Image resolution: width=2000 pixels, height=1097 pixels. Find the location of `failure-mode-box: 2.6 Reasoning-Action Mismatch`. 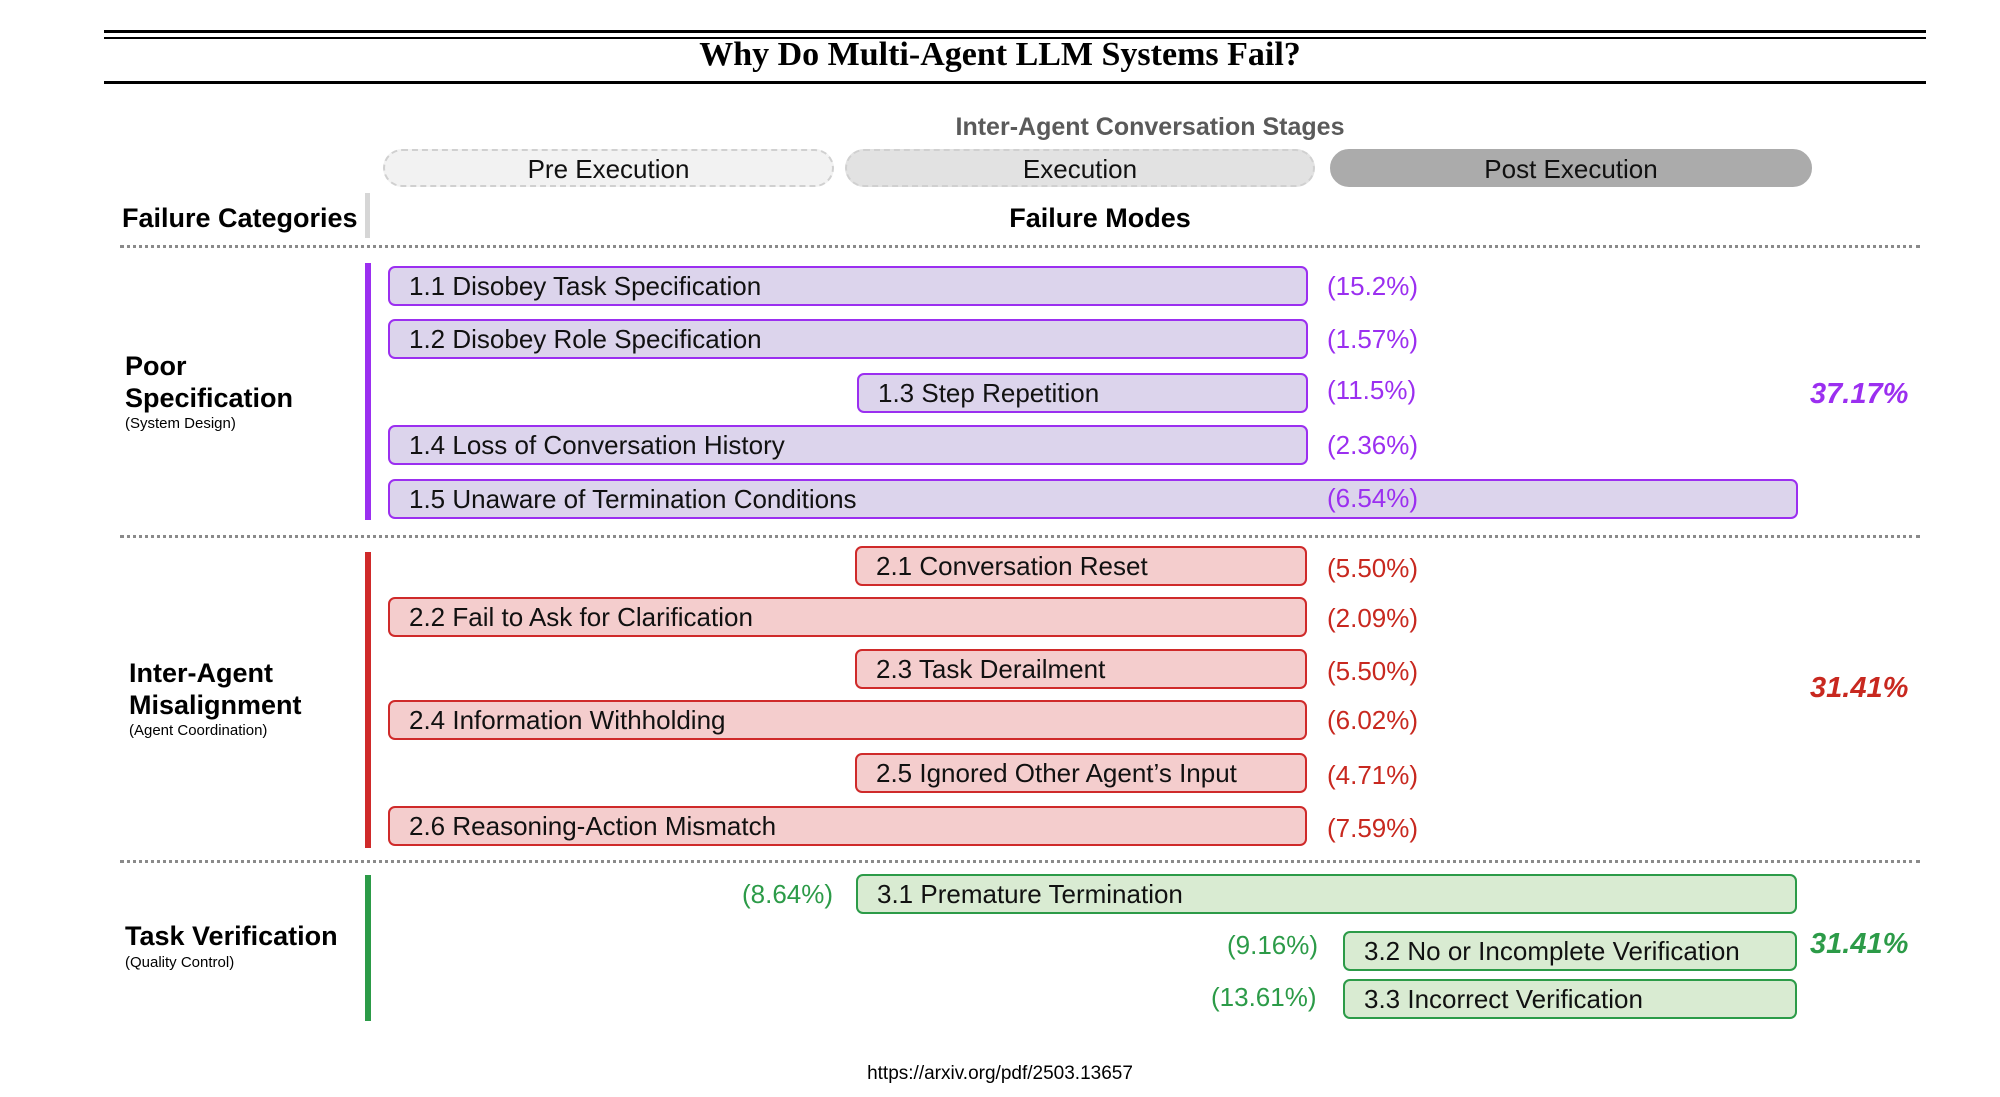

failure-mode-box: 2.6 Reasoning-Action Mismatch is located at coordinates (847, 826).